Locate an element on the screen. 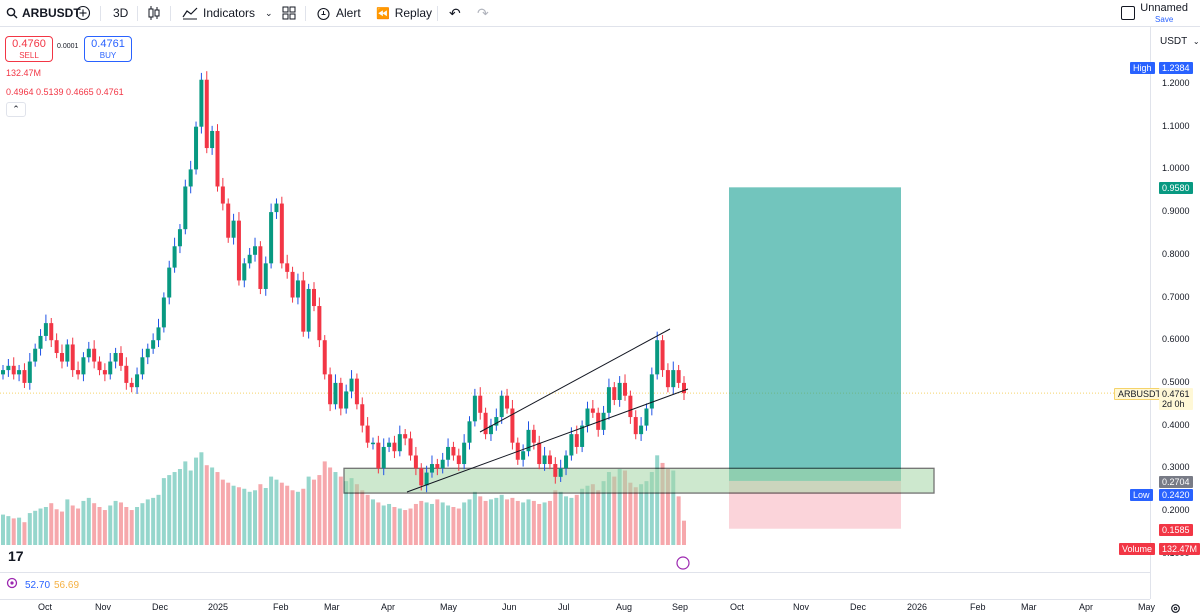 This screenshot has width=1200, height=615. indicators-label: Indicators is located at coordinates (229, 13).